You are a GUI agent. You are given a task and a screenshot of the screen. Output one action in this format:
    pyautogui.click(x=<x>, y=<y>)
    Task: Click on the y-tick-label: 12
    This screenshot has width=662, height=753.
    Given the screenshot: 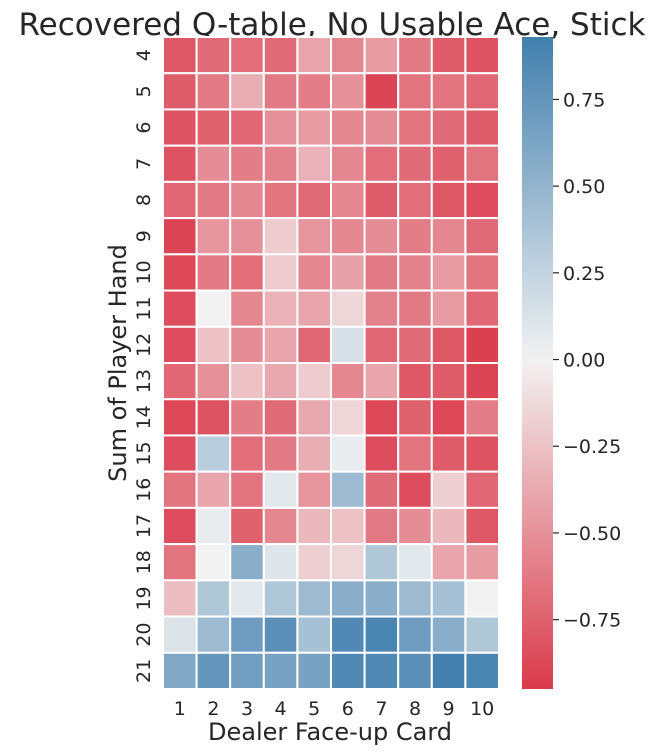 What is the action you would take?
    pyautogui.click(x=144, y=345)
    